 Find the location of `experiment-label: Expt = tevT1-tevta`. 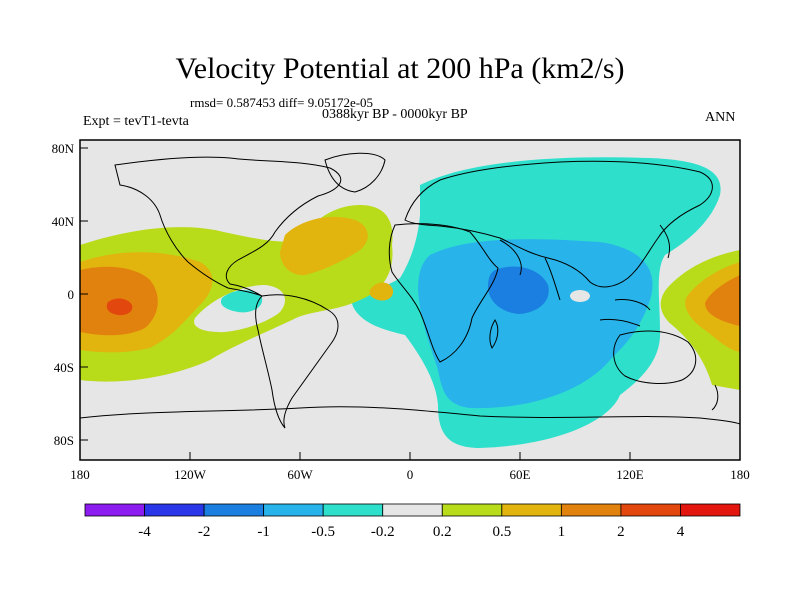

experiment-label: Expt = tevT1-tevta is located at coordinates (136, 121).